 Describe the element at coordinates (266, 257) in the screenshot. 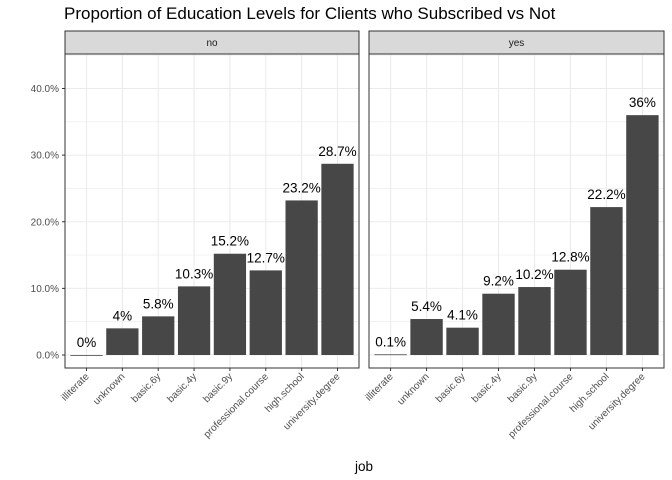

I see `bar-value-label: 12.7%` at that location.